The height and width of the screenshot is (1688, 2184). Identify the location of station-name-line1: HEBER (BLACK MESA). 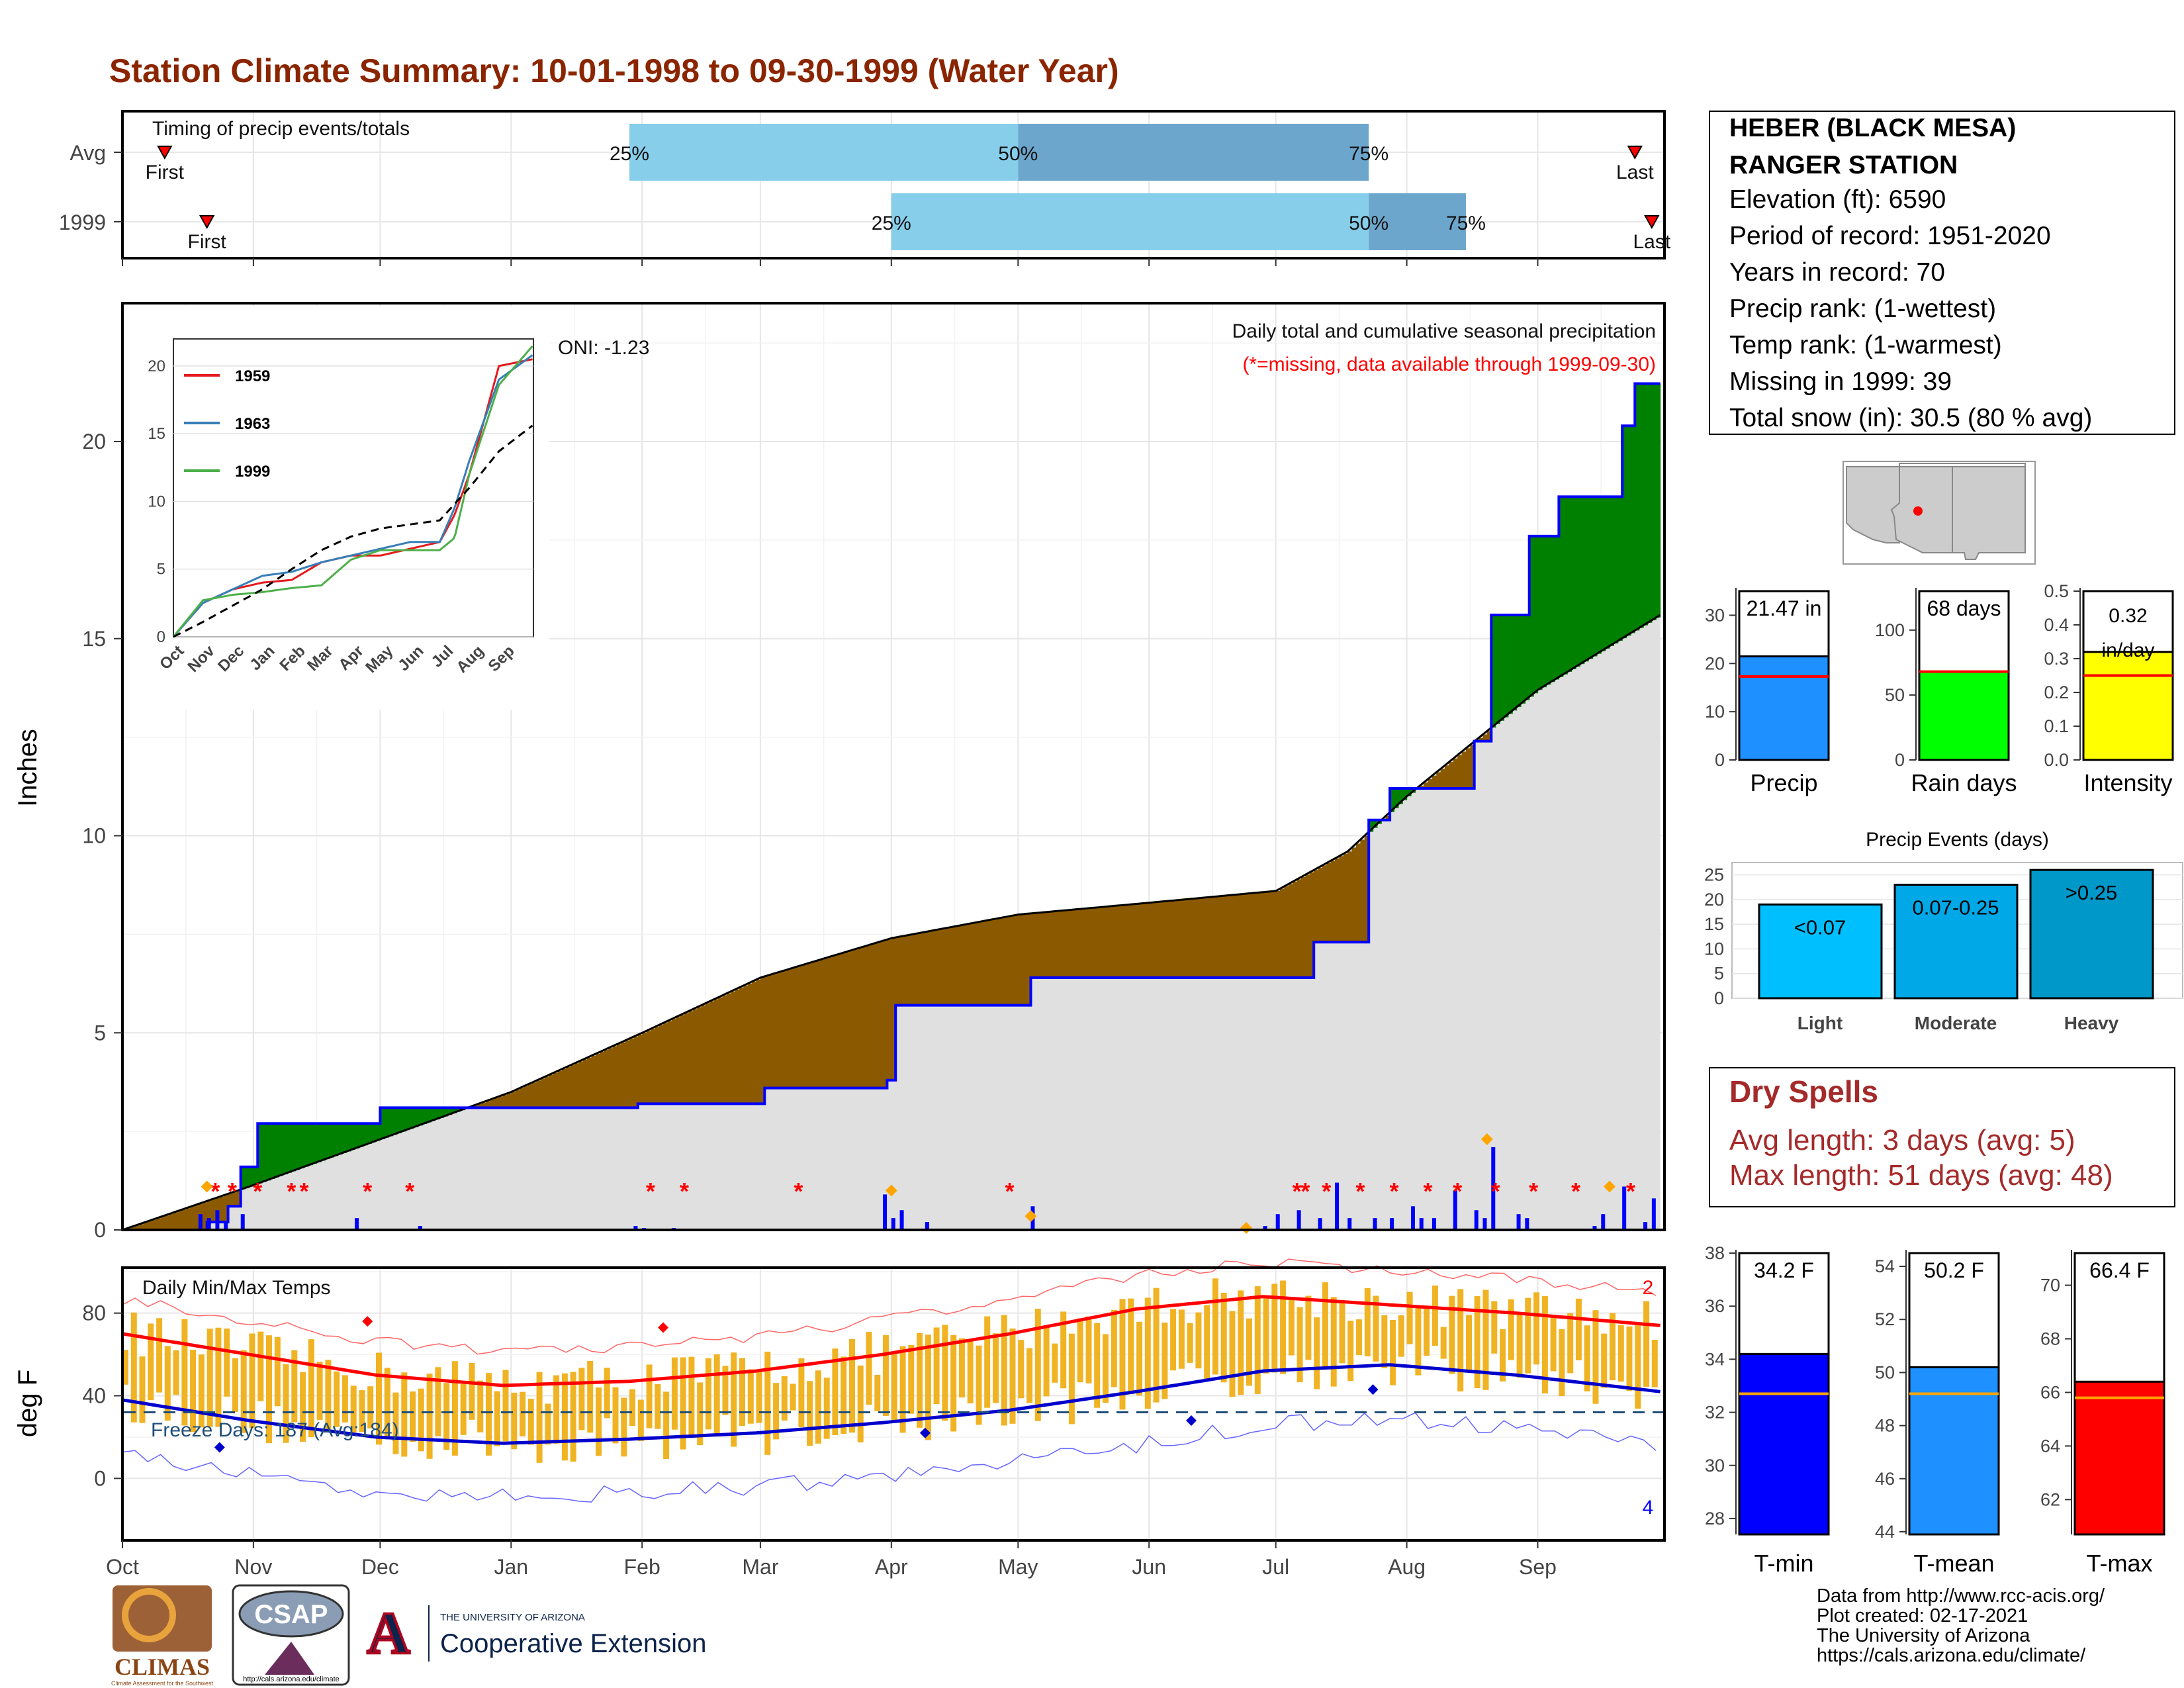
(1872, 128).